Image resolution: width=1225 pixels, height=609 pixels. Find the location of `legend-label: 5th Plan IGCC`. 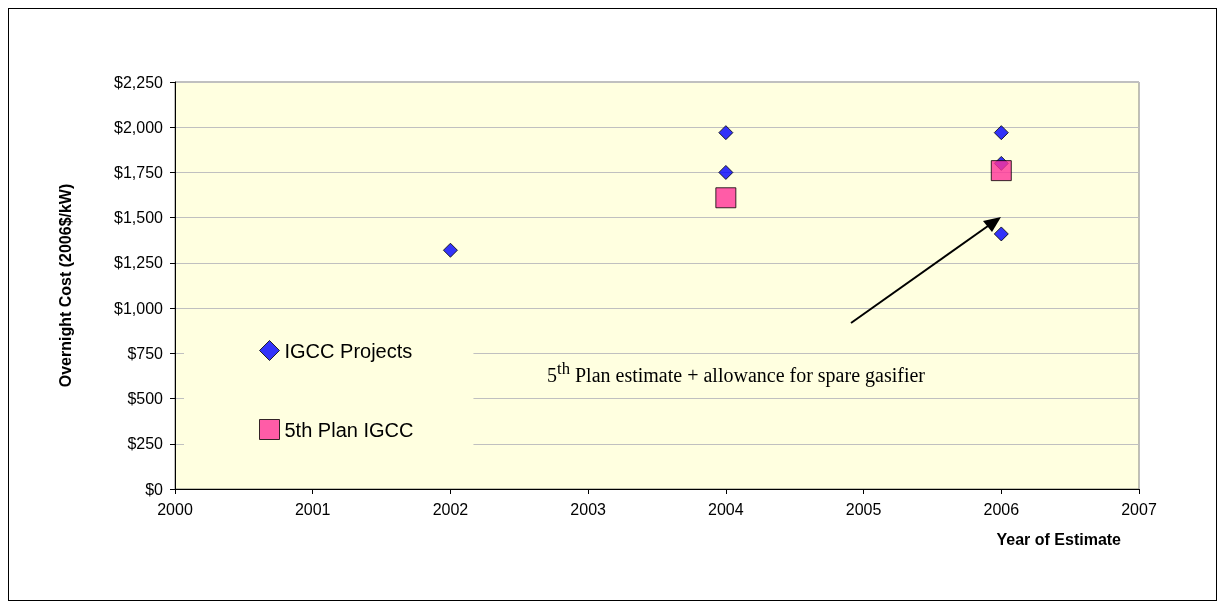

legend-label: 5th Plan IGCC is located at coordinates (349, 429).